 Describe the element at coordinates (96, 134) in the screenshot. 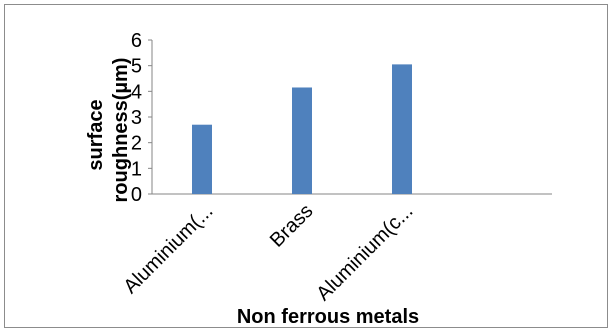

I see `y-axis-title-line-1: surface` at that location.